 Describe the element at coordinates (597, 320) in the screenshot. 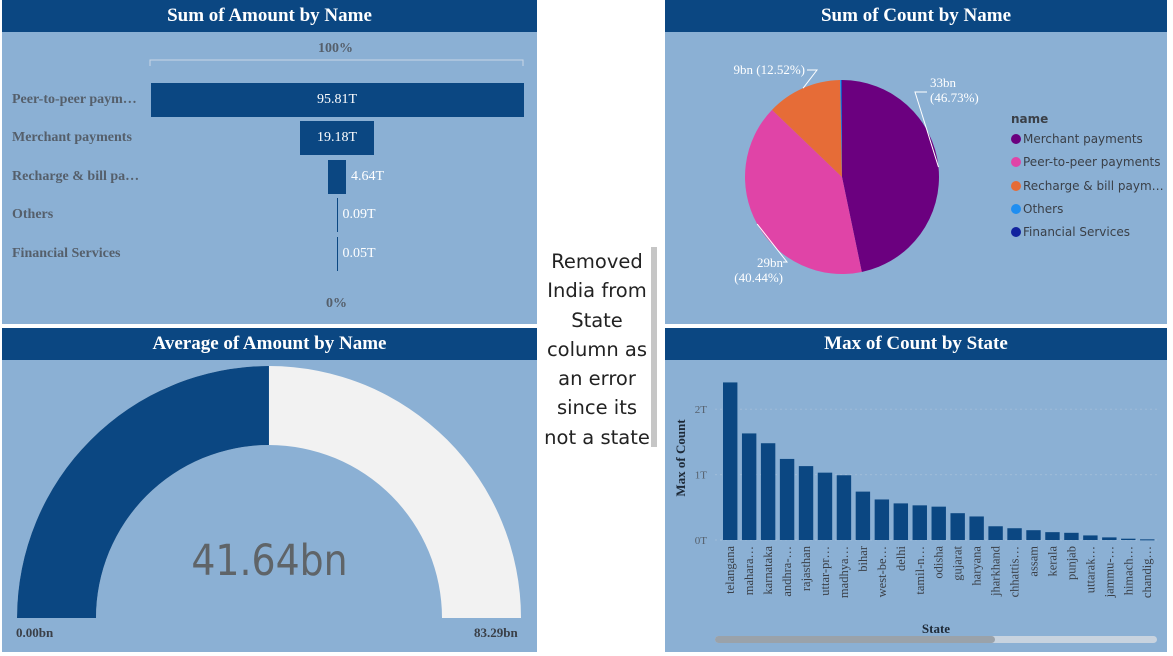

I see `note-line: State` at that location.